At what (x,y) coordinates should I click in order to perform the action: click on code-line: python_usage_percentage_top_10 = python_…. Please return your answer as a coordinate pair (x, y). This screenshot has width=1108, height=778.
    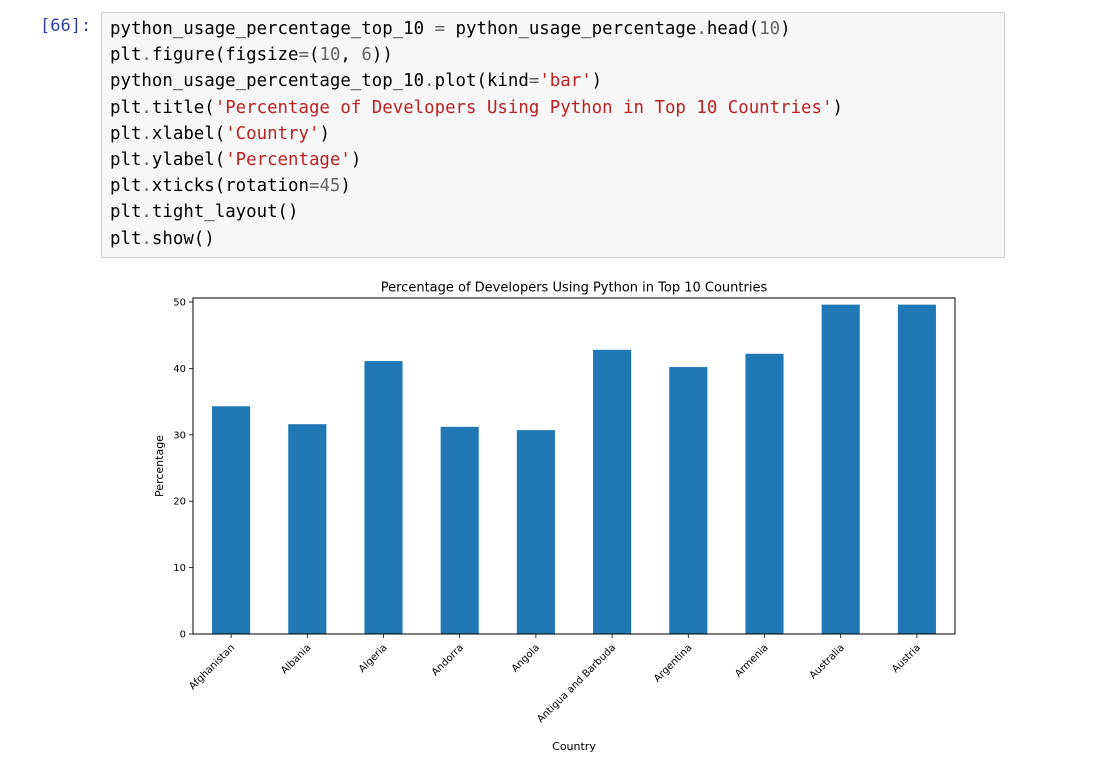
    Looking at the image, I should click on (450, 29).